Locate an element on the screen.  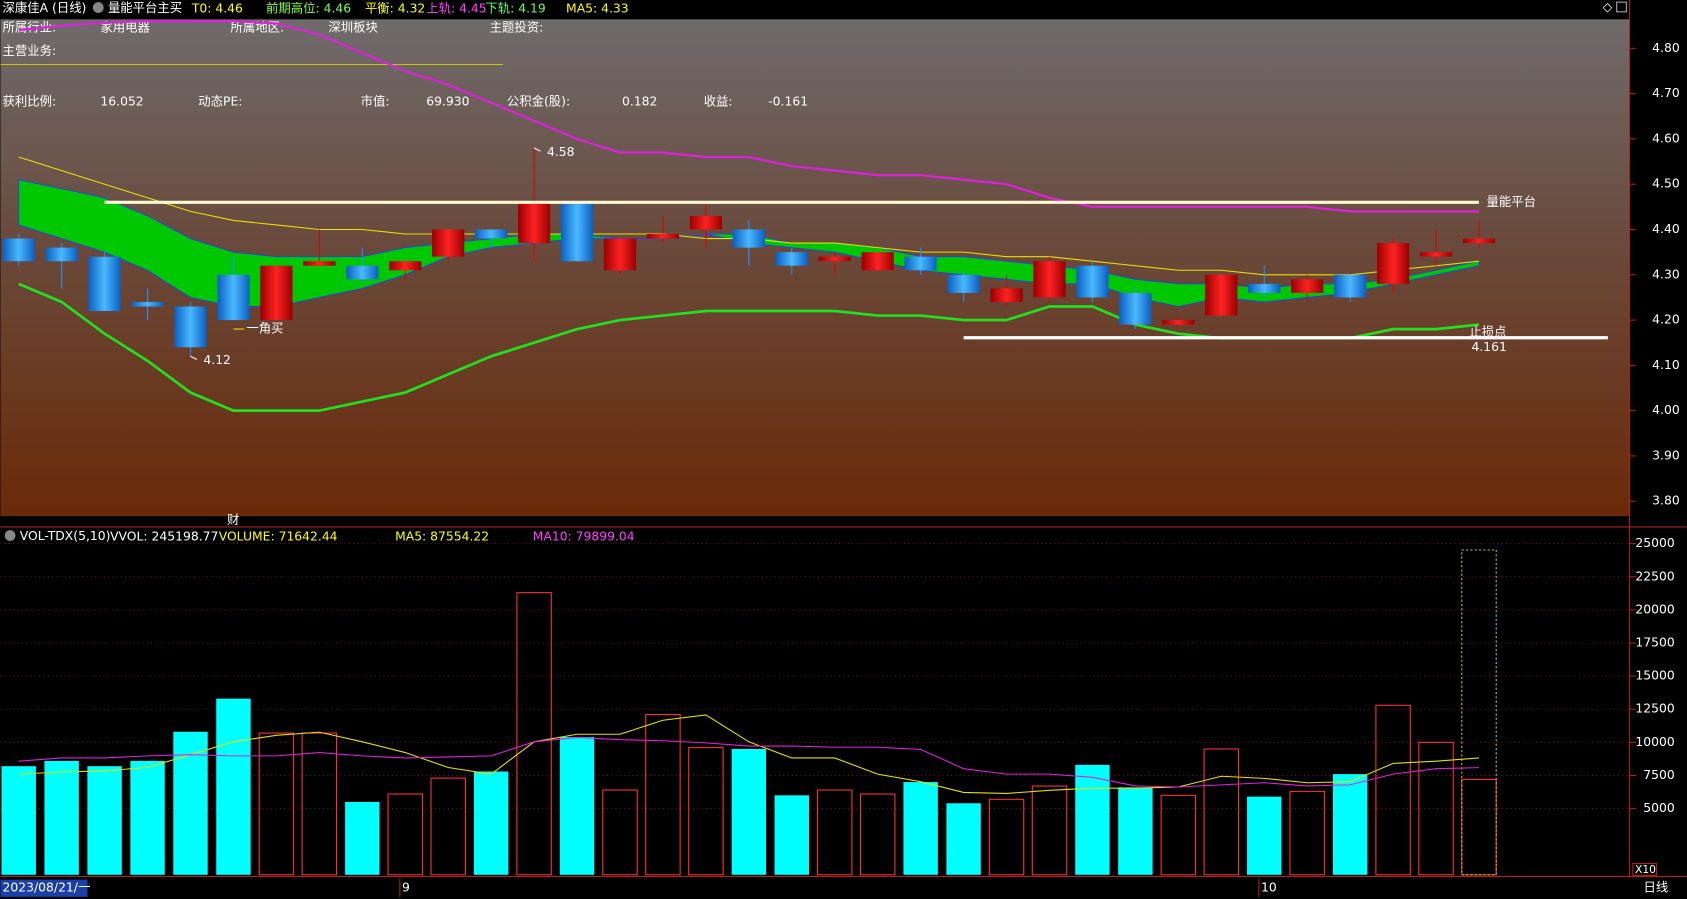
header-item-label: 下轨: is located at coordinates (499, 8).